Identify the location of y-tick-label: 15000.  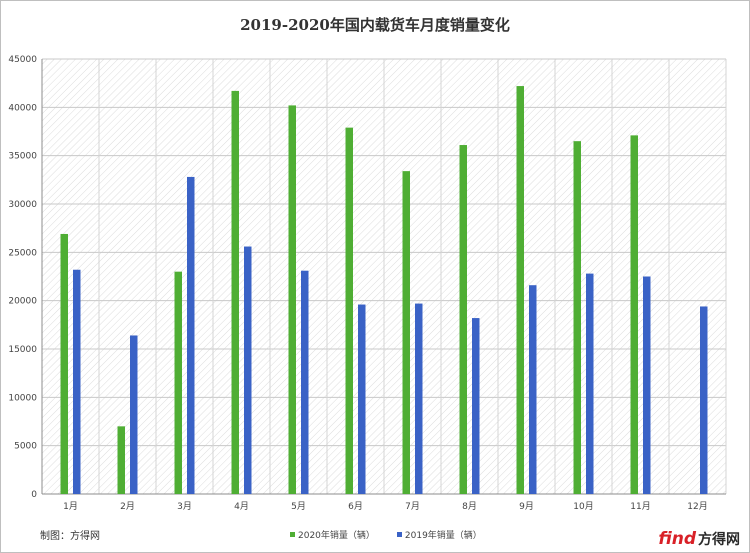
(22, 350).